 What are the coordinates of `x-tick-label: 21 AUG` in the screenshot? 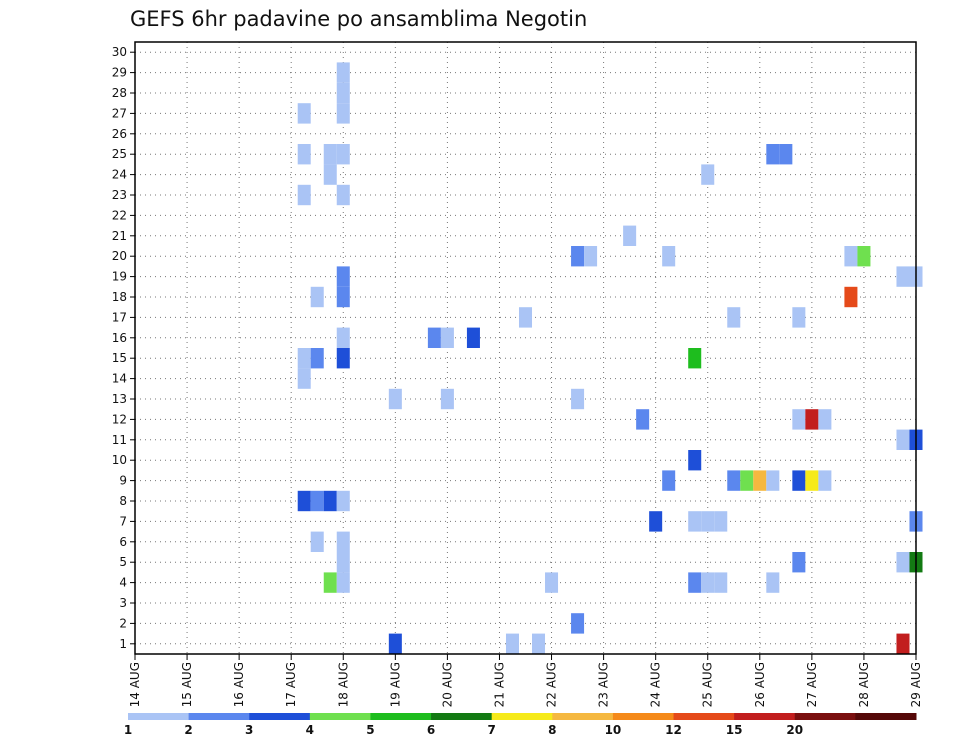 It's located at (499, 684).